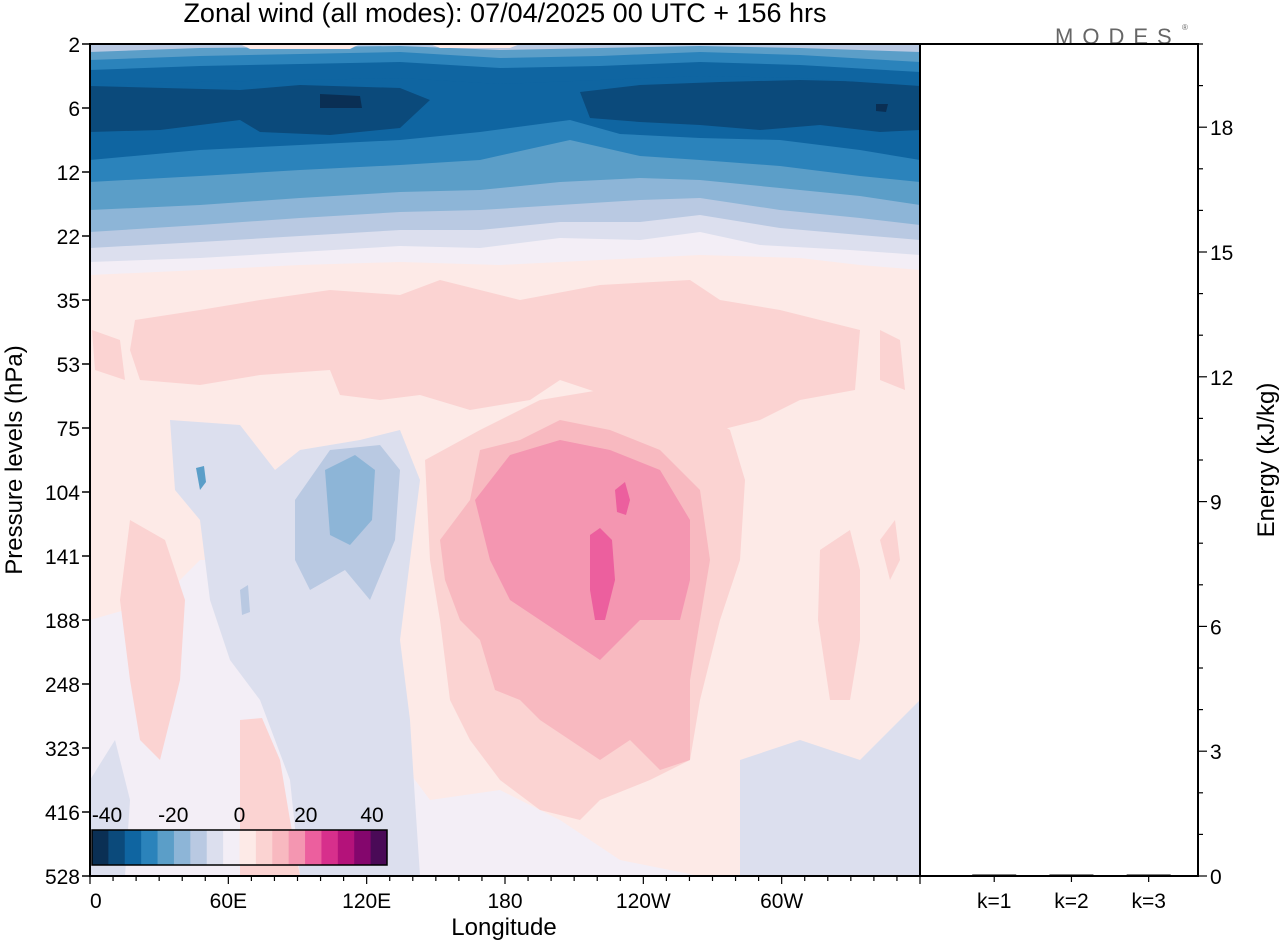  I want to click on pressure-tick-label: 12, so click(68, 173).